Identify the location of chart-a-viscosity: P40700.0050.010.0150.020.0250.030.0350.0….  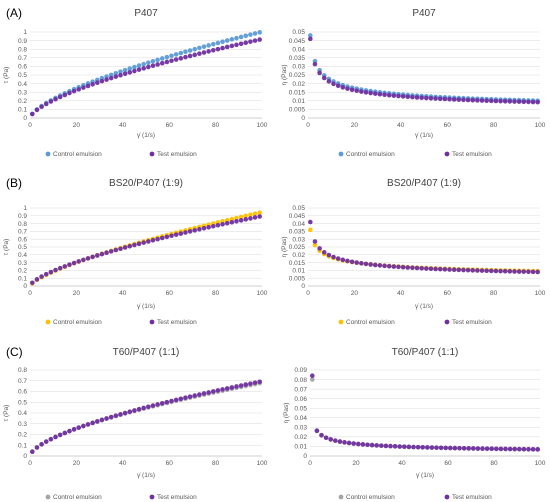
(413, 83).